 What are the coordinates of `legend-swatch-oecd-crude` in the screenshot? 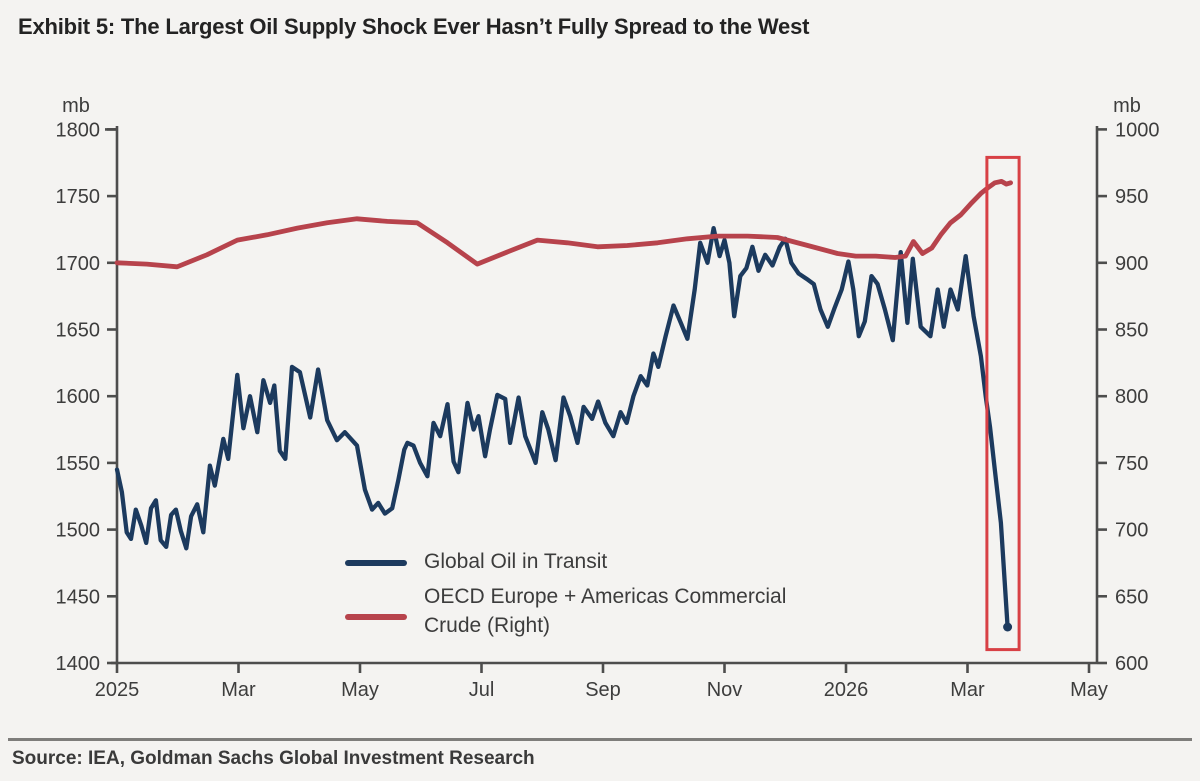 It's located at (376, 617).